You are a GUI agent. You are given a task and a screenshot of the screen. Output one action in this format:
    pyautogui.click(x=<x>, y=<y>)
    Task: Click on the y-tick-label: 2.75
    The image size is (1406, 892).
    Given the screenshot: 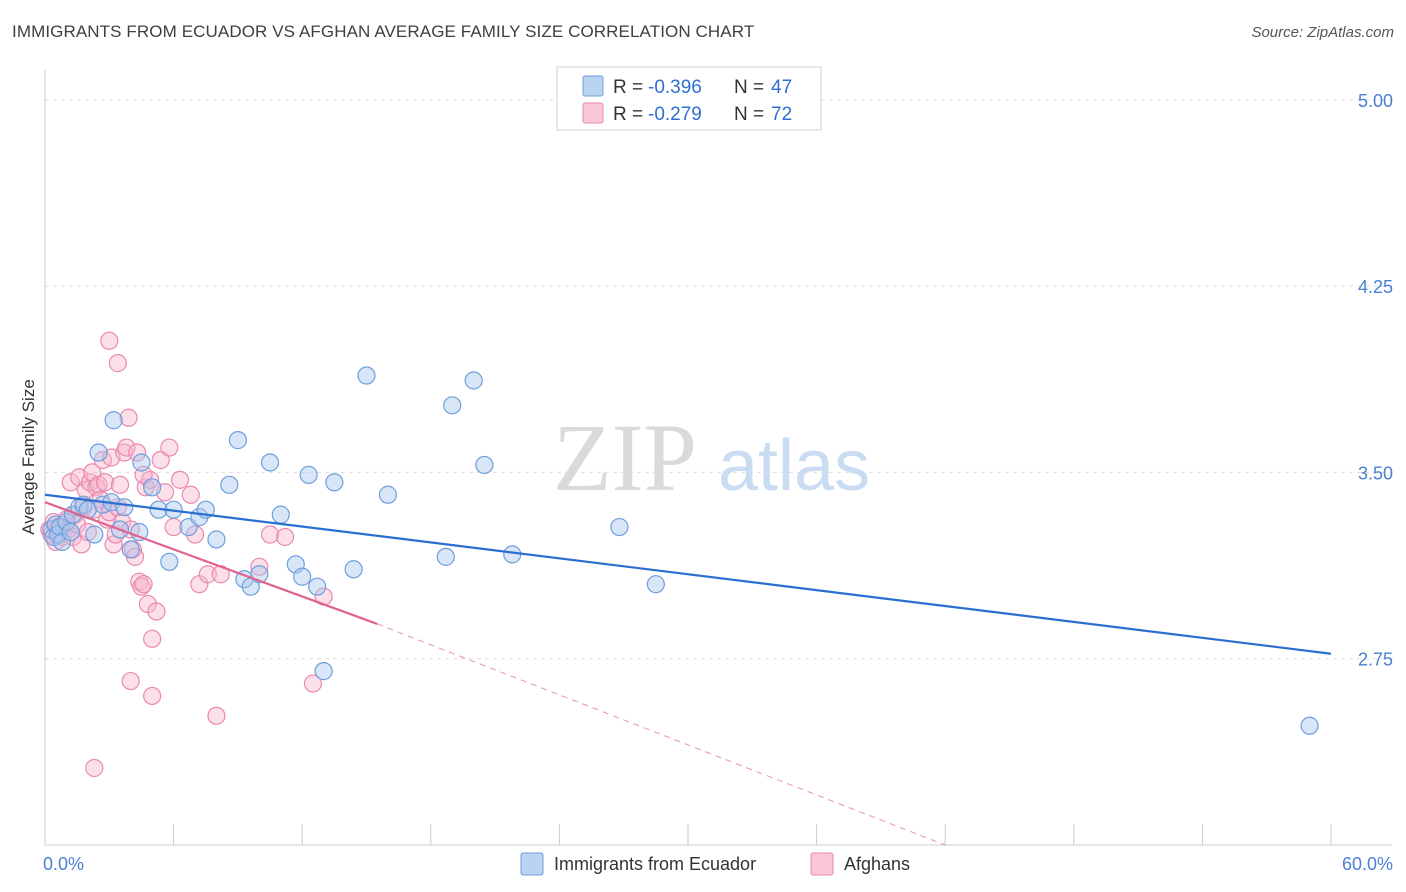 What is the action you would take?
    pyautogui.click(x=1375, y=660)
    